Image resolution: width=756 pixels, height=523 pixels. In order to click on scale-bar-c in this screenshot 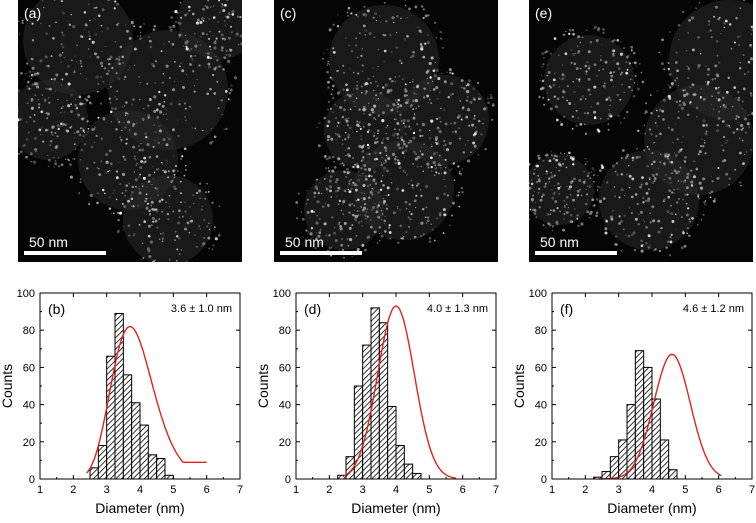, I will do `click(321, 253)`.